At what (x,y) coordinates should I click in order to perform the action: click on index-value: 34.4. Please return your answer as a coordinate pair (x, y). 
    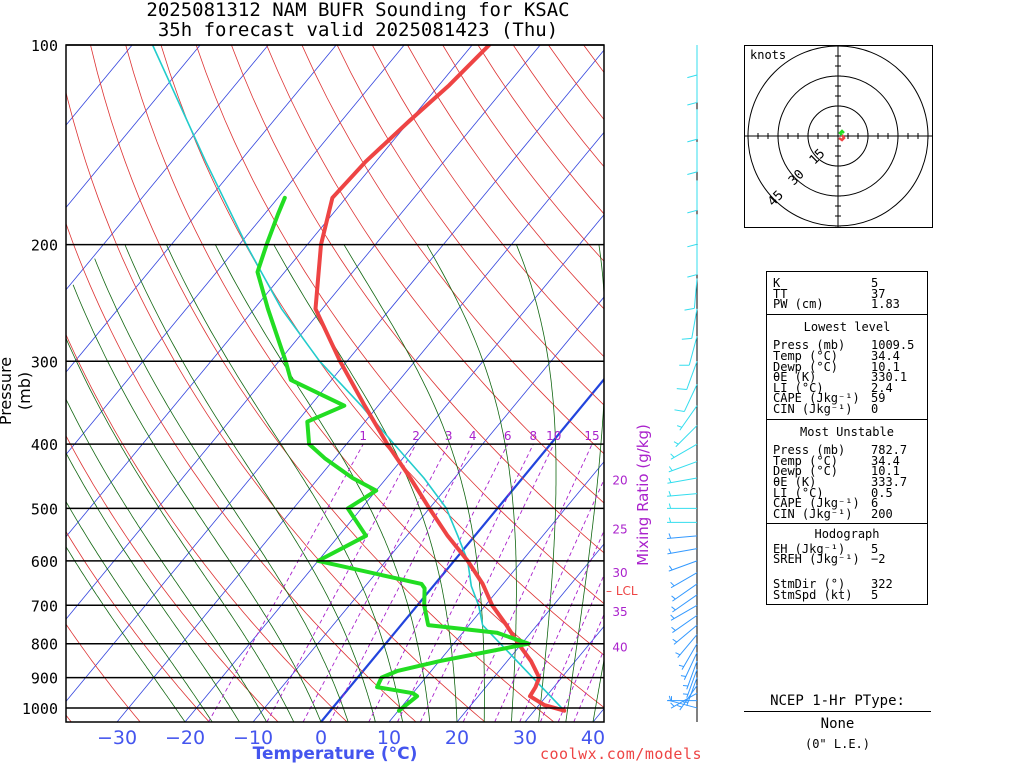
    Looking at the image, I should click on (885, 460).